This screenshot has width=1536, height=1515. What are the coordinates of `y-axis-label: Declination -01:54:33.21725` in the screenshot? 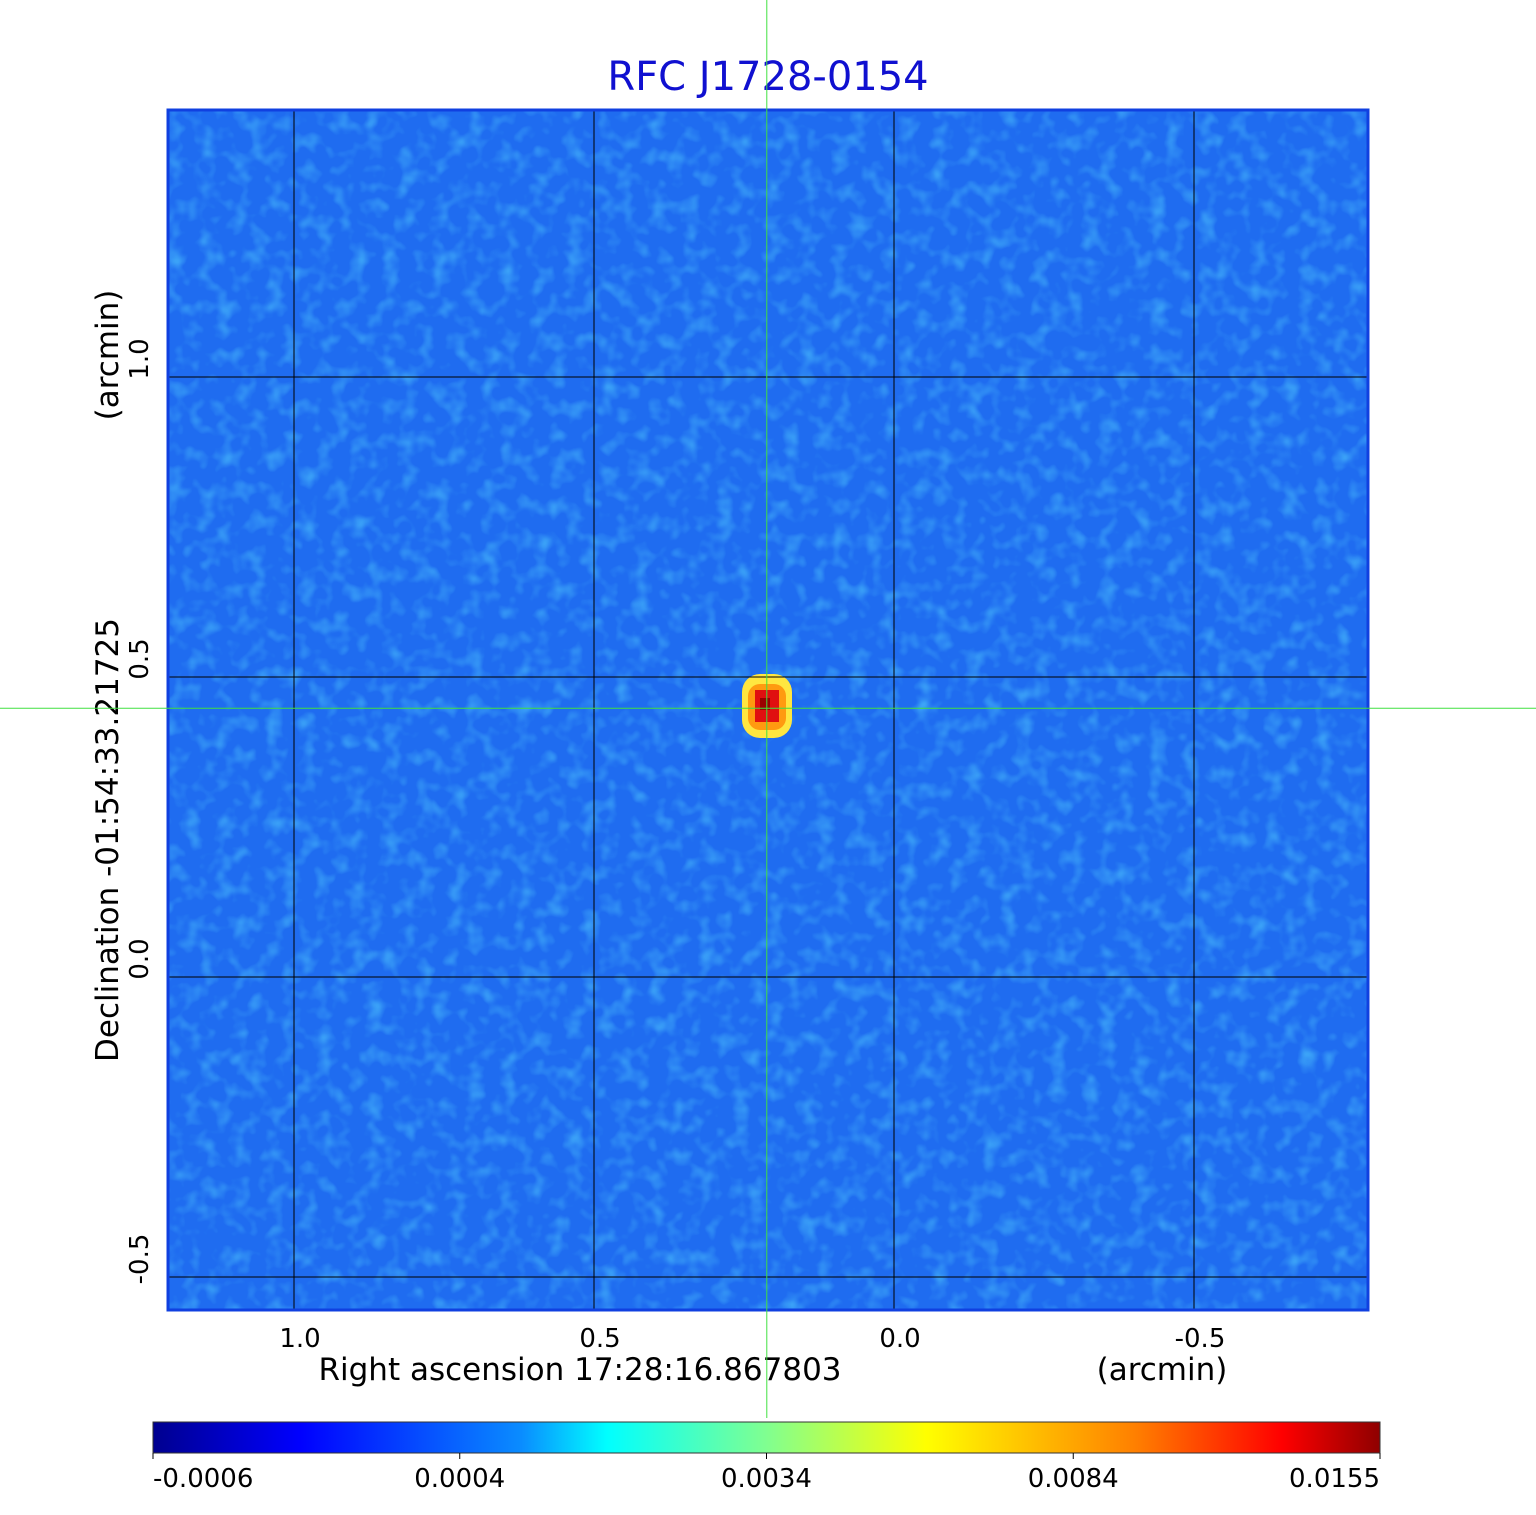 It's located at (108, 840).